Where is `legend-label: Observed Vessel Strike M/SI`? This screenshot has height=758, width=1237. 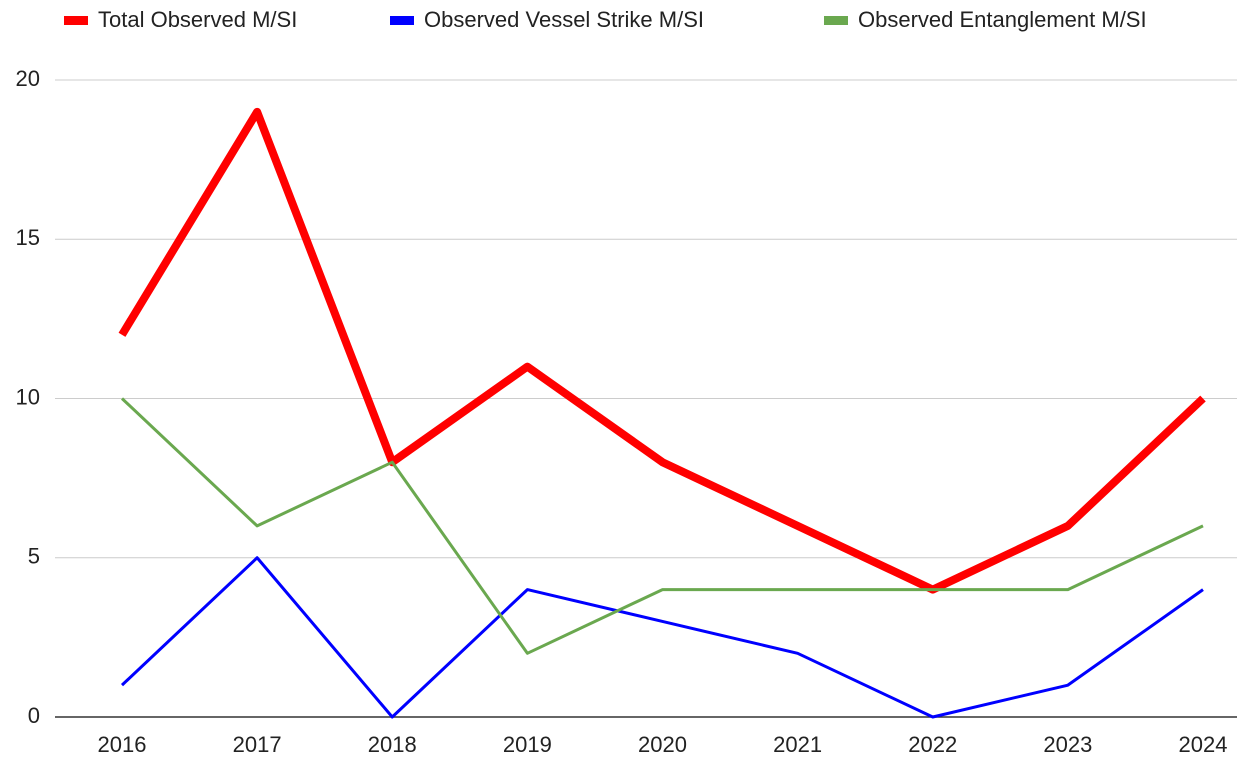 legend-label: Observed Vessel Strike M/SI is located at coordinates (564, 19).